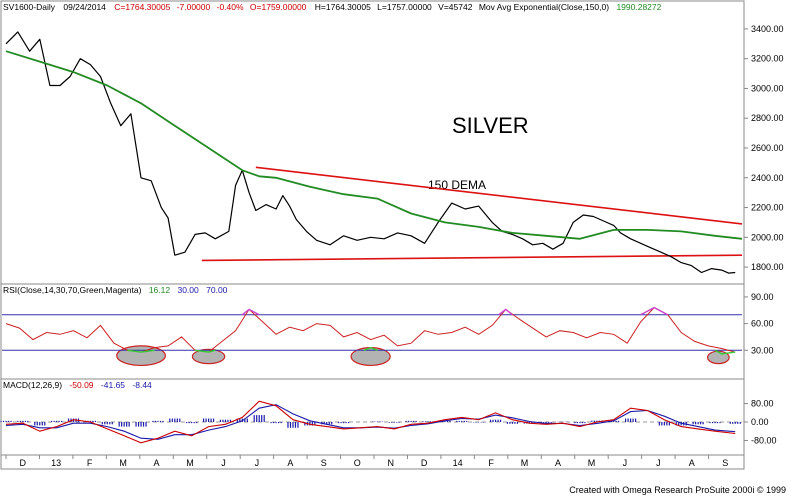 Image resolution: width=796 pixels, height=498 pixels. Describe the element at coordinates (767, 178) in the screenshot. I see `price-y-tick-label: 2400.00` at that location.